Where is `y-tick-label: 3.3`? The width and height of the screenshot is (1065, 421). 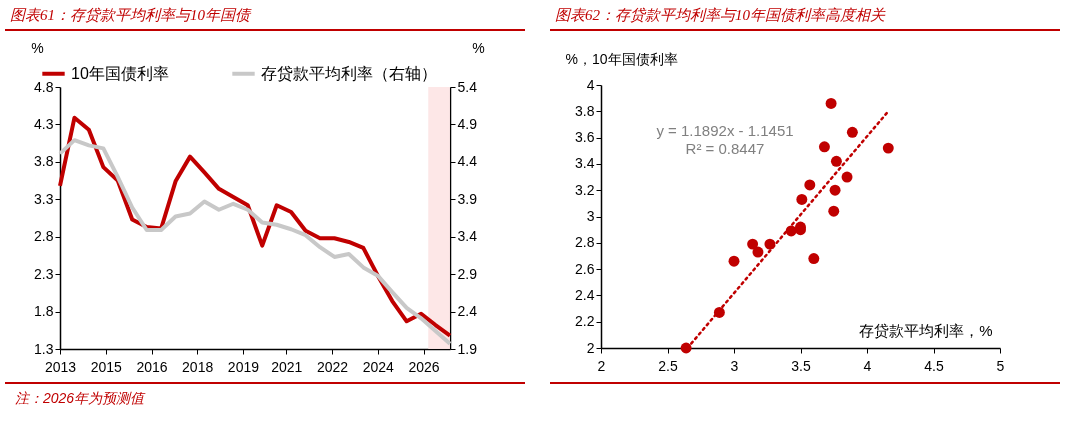
y-tick-label: 3.3 is located at coordinates (44, 198).